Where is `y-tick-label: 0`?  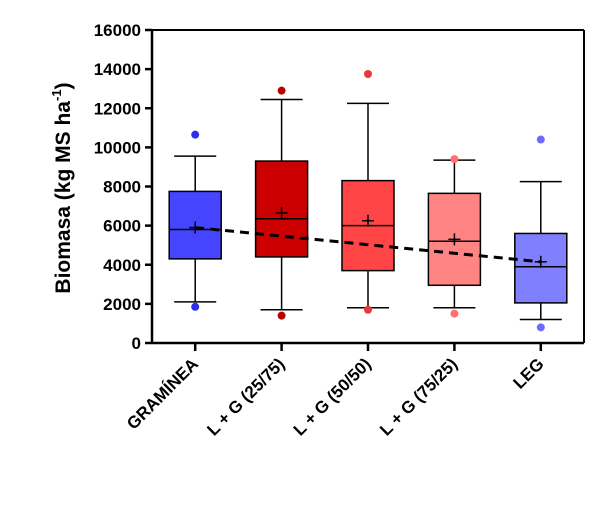 y-tick-label: 0 is located at coordinates (136, 343).